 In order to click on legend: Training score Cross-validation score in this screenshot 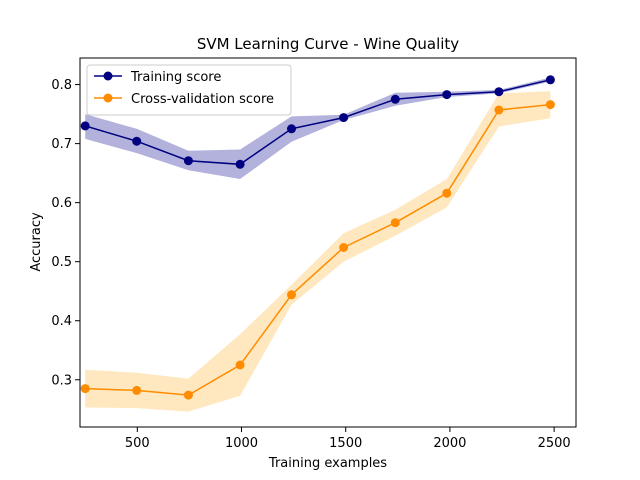, I will do `click(189, 90)`.